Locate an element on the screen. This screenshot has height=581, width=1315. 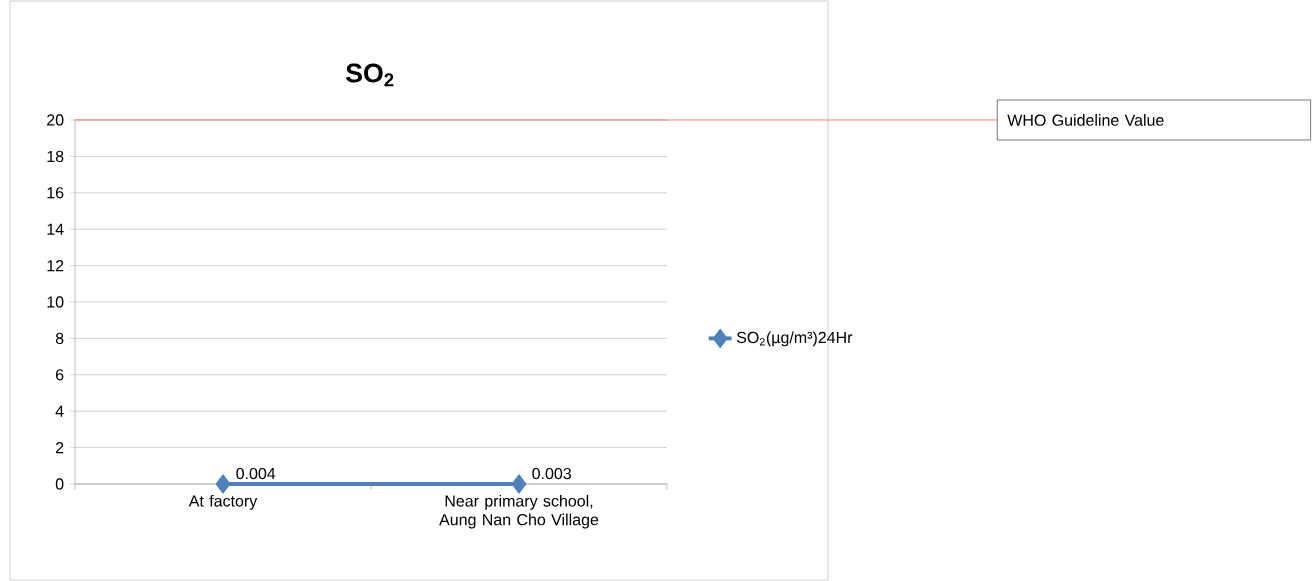
data-label: 0.004 is located at coordinates (256, 473).